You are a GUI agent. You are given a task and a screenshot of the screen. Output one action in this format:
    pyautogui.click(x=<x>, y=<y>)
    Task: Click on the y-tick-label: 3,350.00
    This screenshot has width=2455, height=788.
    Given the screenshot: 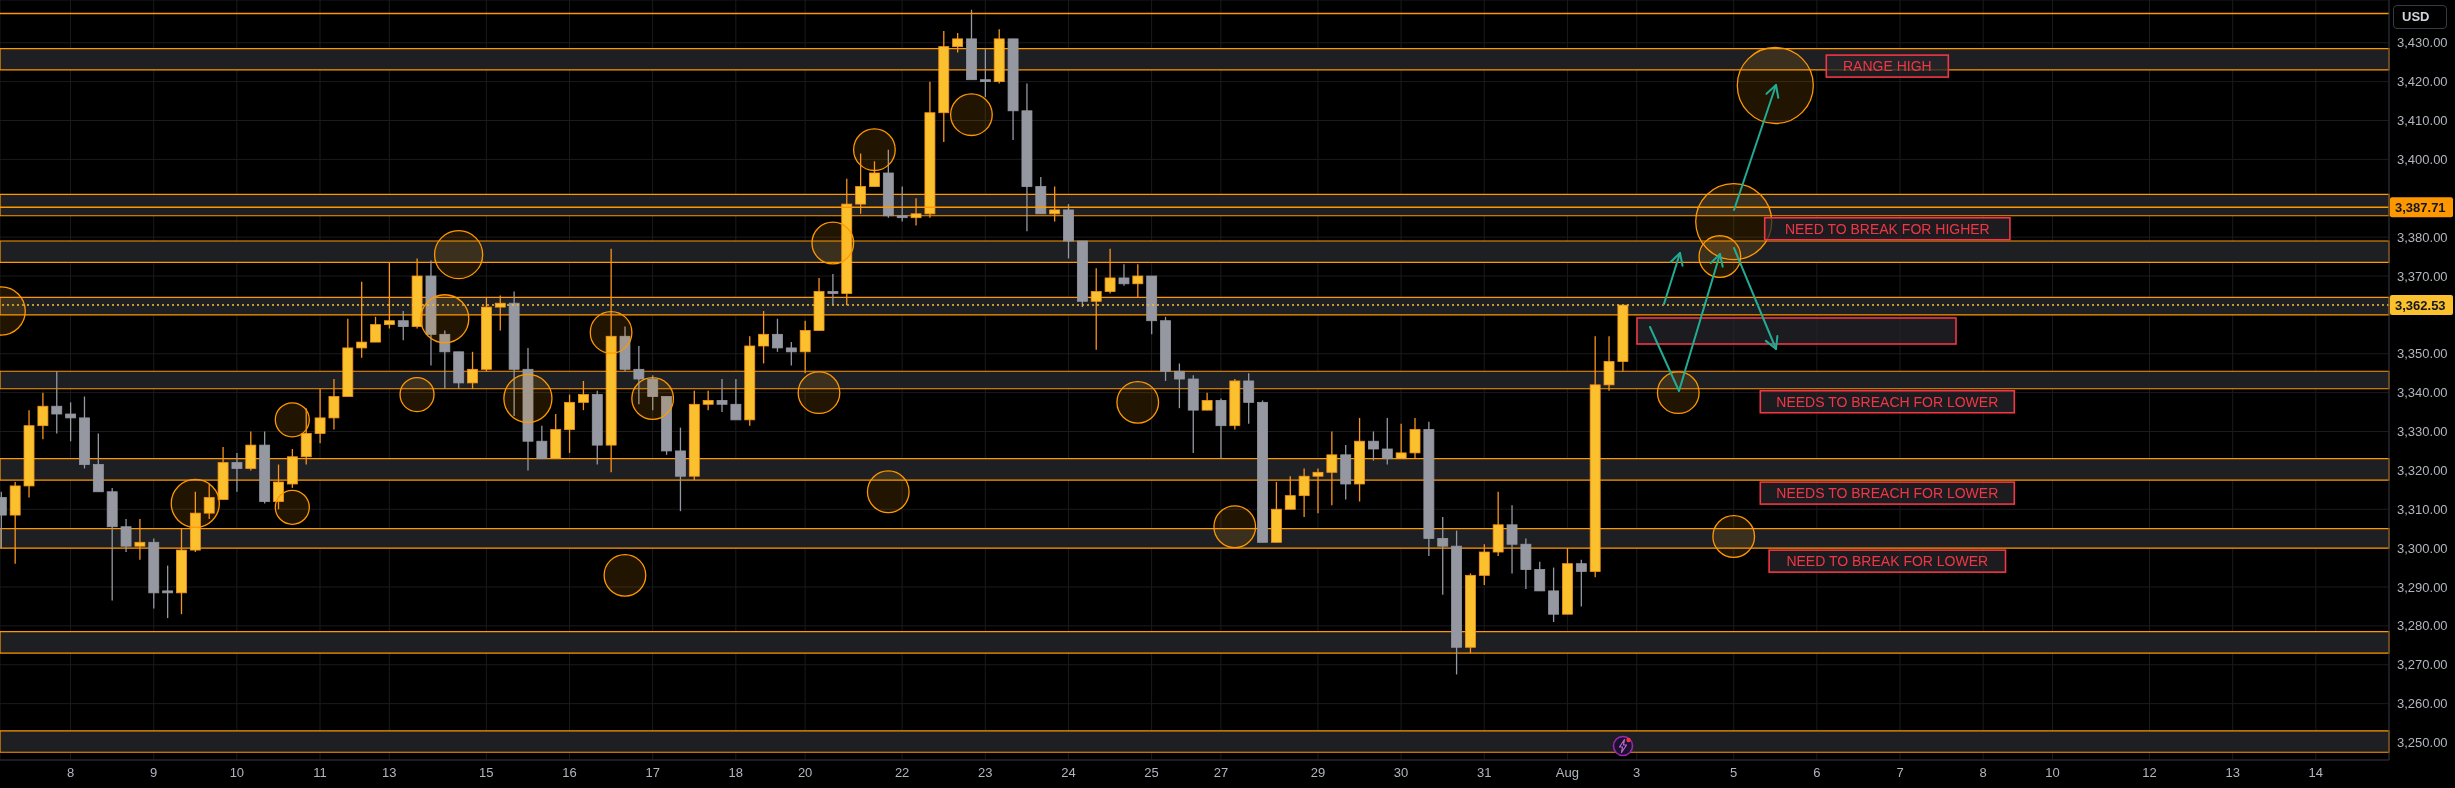 What is the action you would take?
    pyautogui.click(x=2422, y=354)
    